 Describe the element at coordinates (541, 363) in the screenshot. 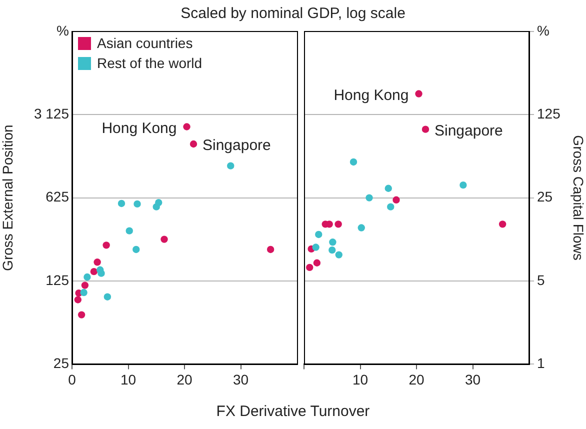

I see `y-tick-label: 1` at that location.